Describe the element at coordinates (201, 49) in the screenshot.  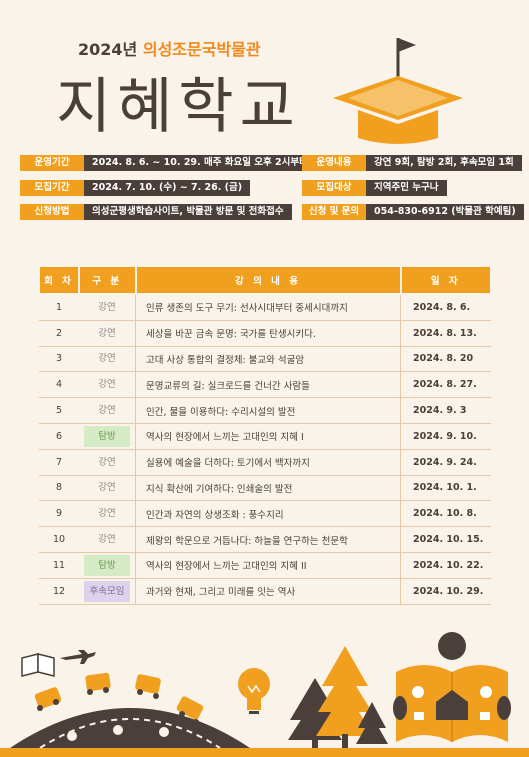
I see `header-museum: 의성조문국박물관` at that location.